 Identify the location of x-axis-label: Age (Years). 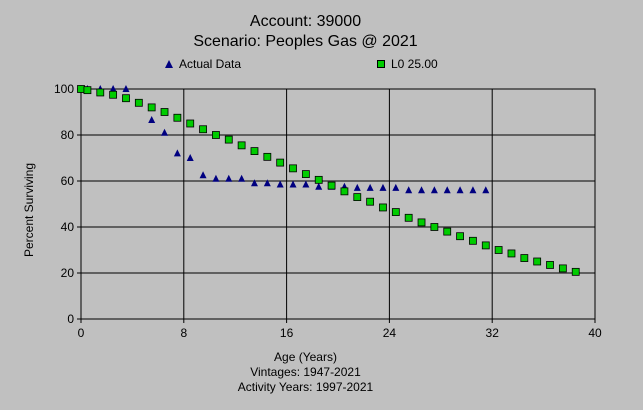
(305, 357).